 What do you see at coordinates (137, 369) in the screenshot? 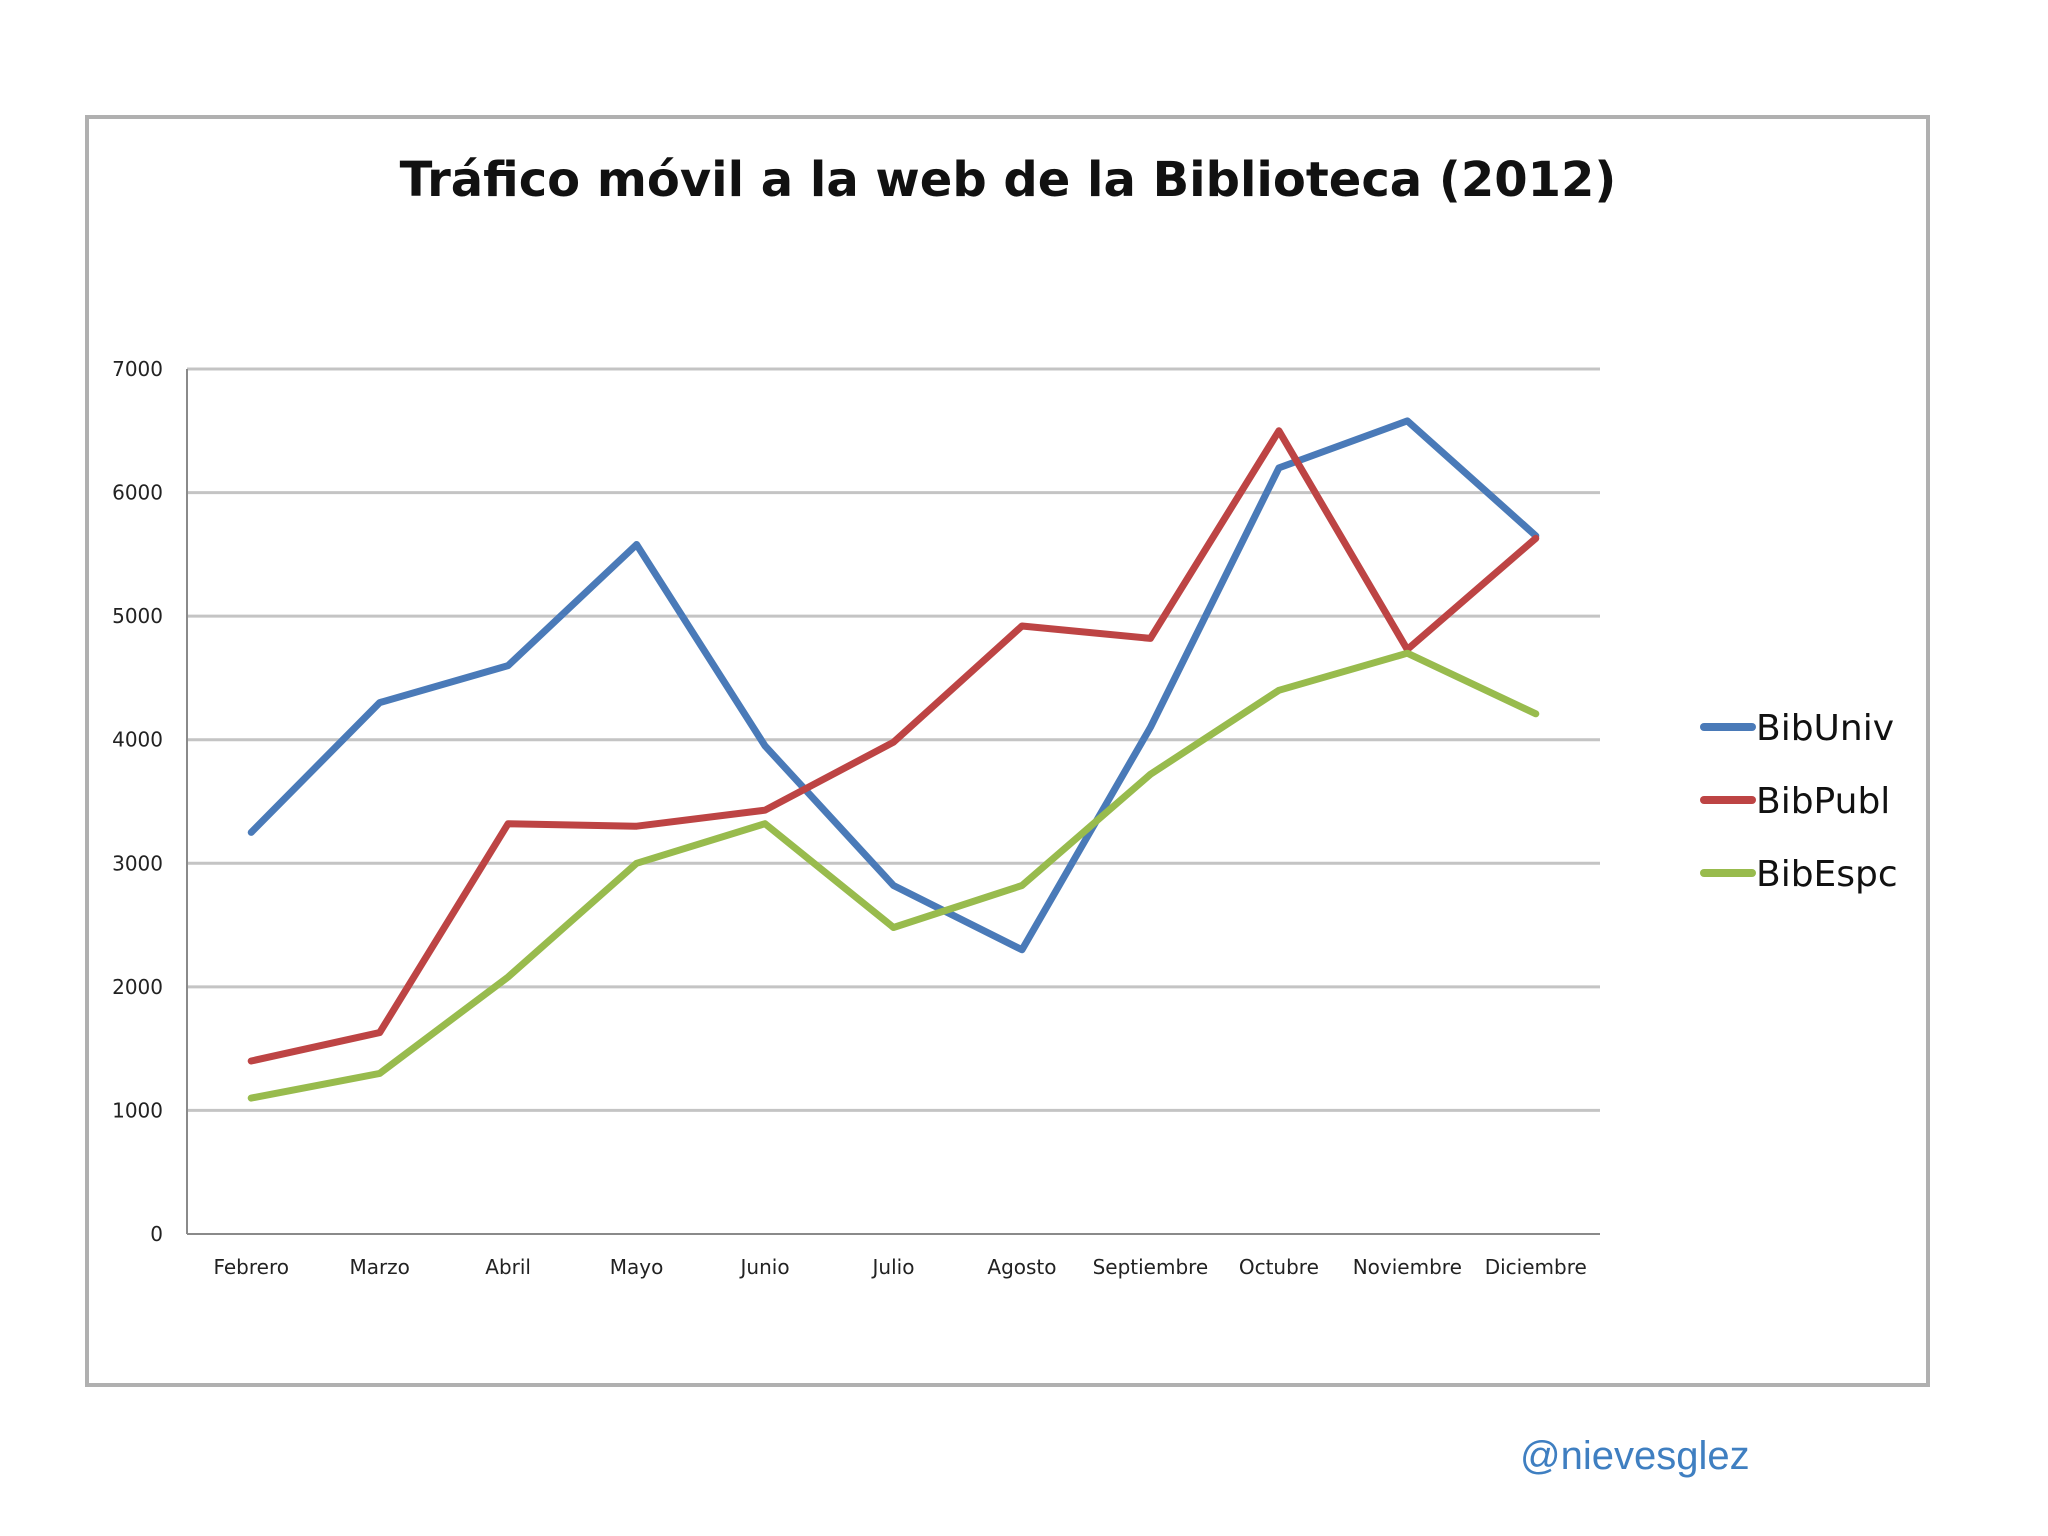
I see `y-tick-label: 7000` at bounding box center [137, 369].